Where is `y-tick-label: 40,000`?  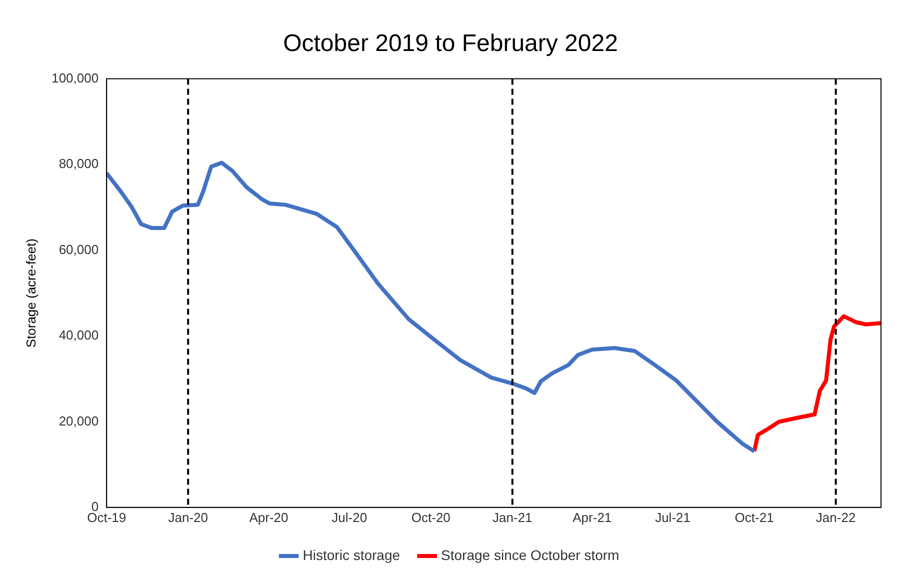
y-tick-label: 40,000 is located at coordinates (78, 335).